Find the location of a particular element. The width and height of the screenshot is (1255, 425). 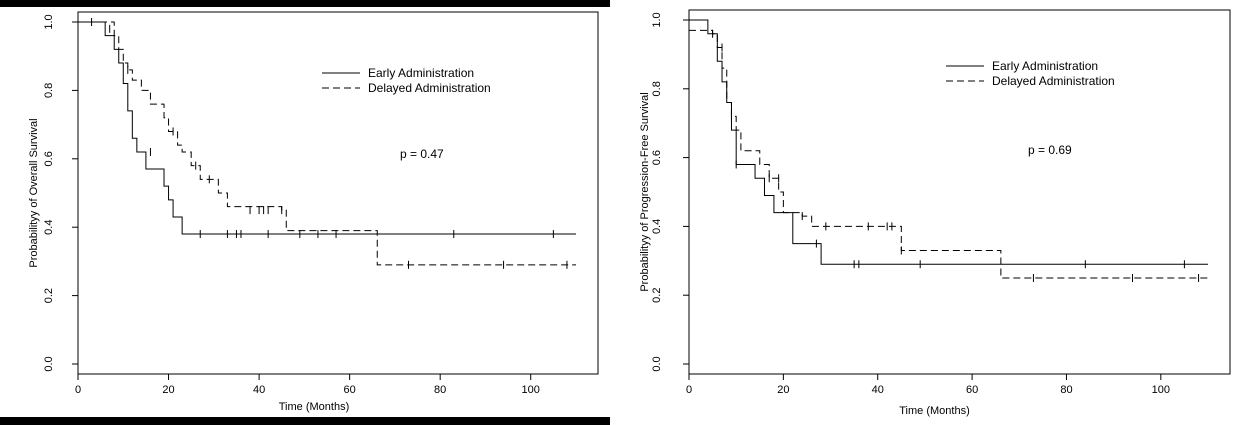

p-value-annotation: p = 0.69 is located at coordinates (1050, 150).